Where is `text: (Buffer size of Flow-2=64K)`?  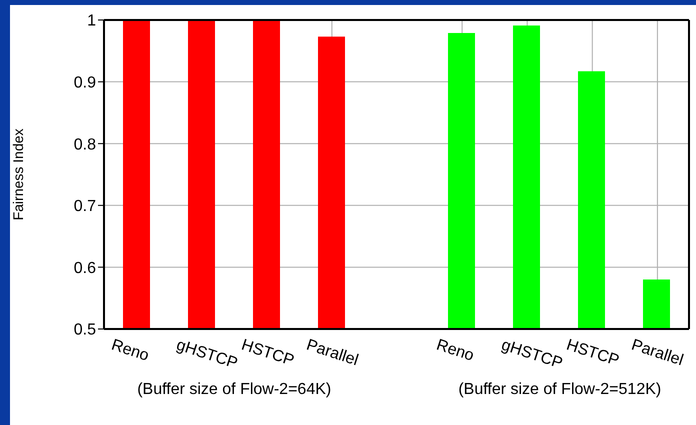
text: (Buffer size of Flow-2=64K) is located at coordinates (234, 390).